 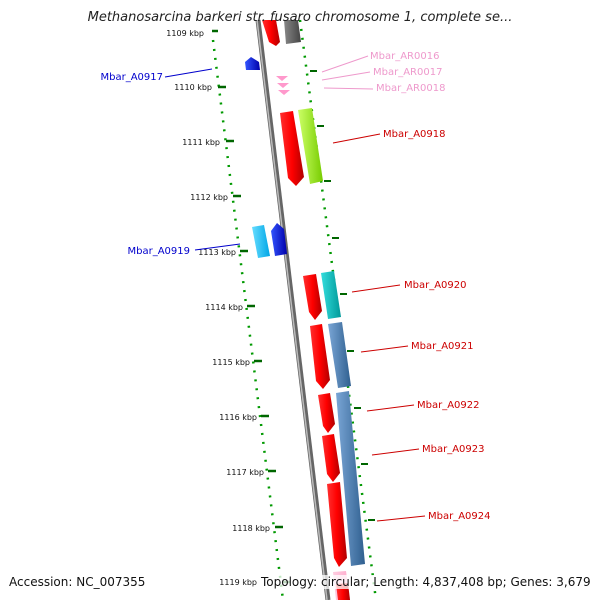 I want to click on tick-label-1110: 1110 kbp, so click(x=193, y=87).